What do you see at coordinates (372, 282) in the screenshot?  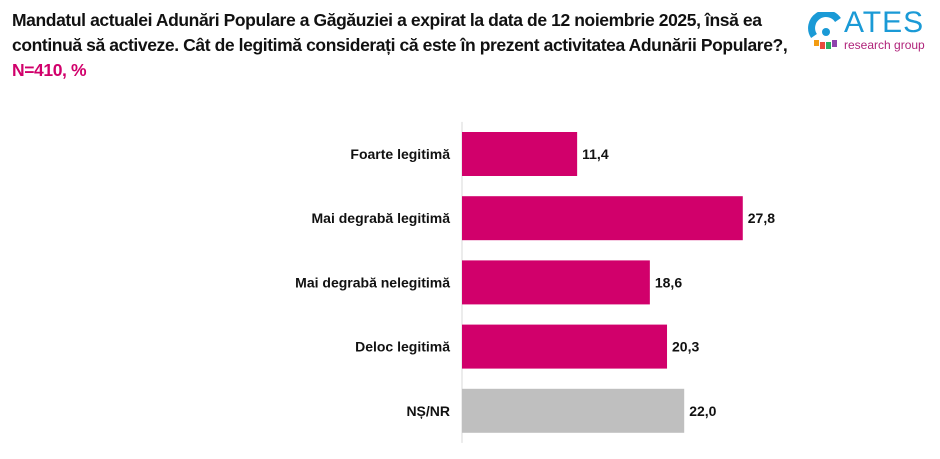 I see `category-label: Mai degrabă nelegitimă` at bounding box center [372, 282].